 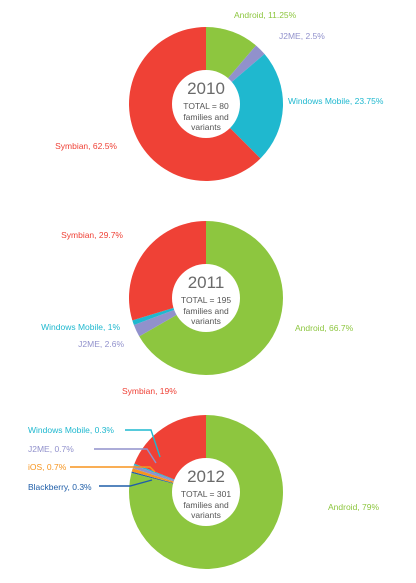 I want to click on data-label-symbian: Symbian, 19%, so click(x=149, y=391).